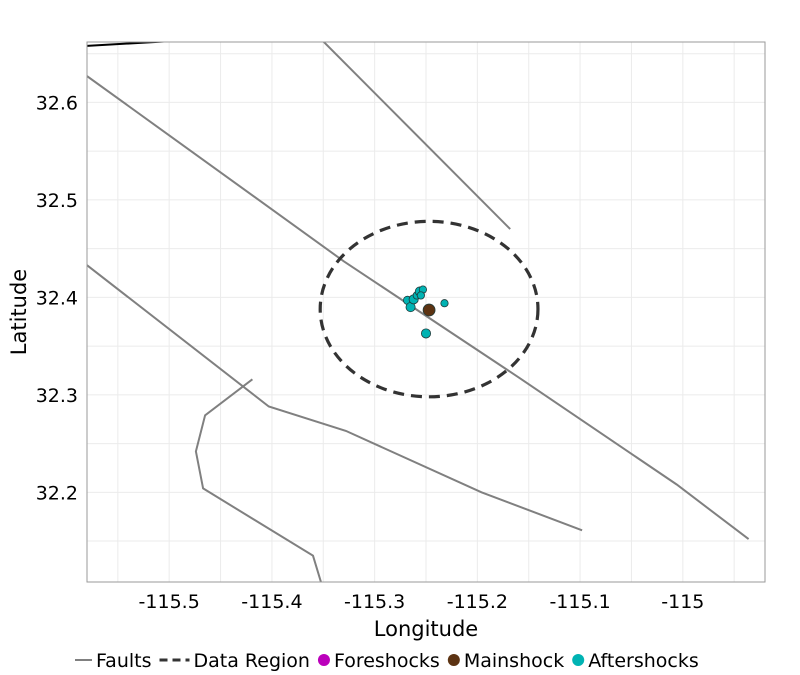 The height and width of the screenshot is (675, 800). I want to click on y-tick-label: 32.4, so click(57, 298).